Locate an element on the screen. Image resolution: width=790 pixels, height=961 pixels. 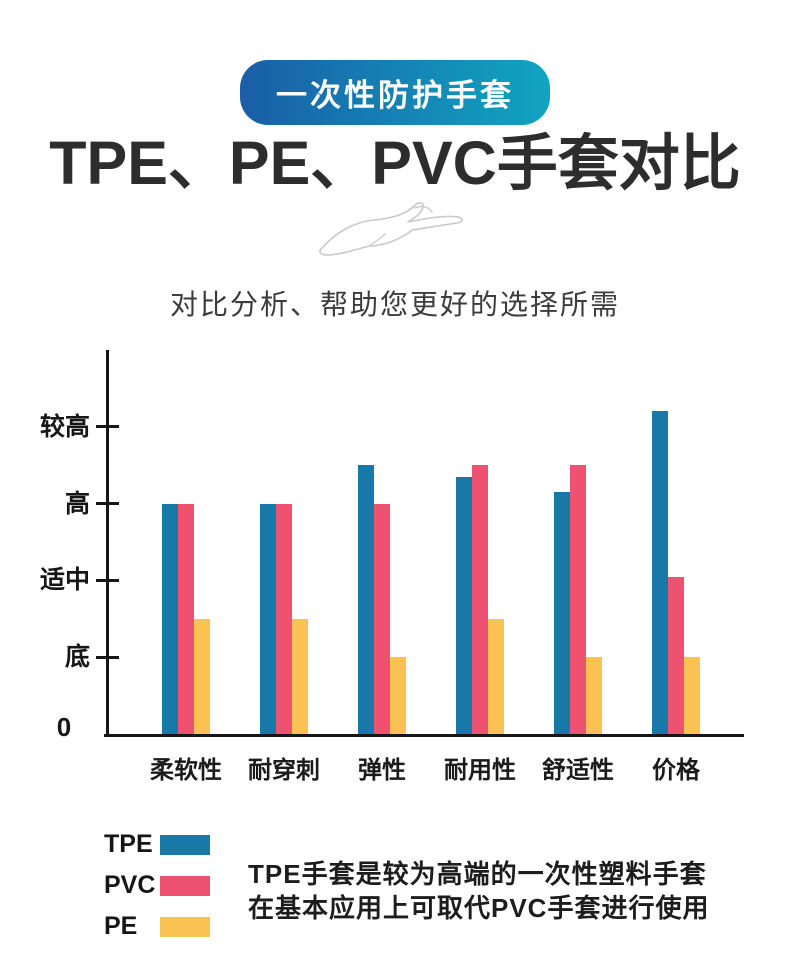
chart-legend: TPE PVC PE is located at coordinates (157, 891).